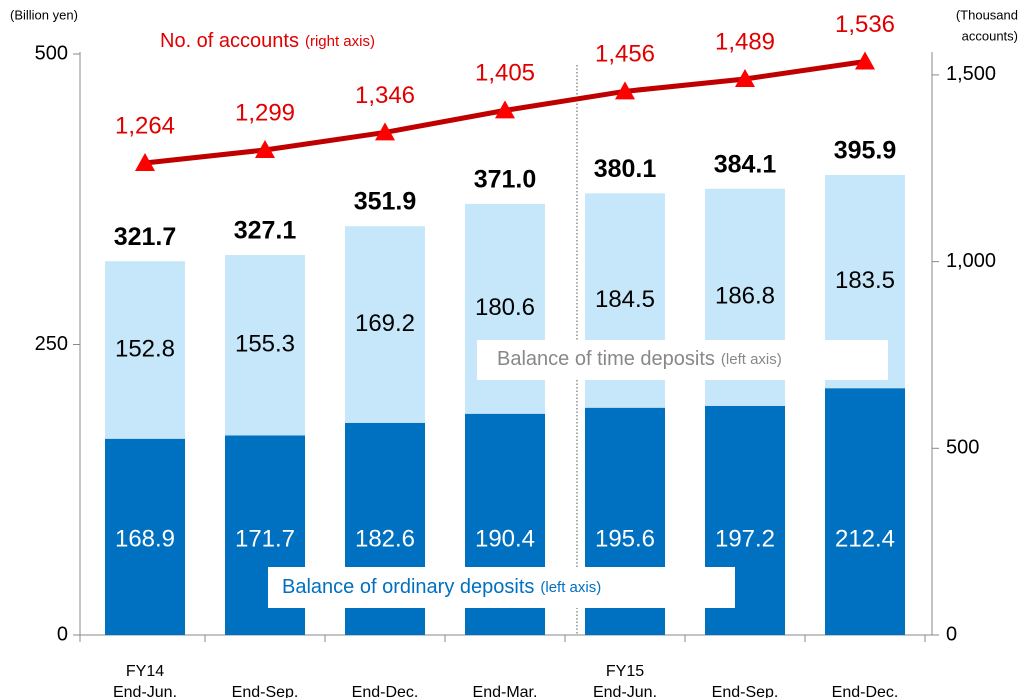 This screenshot has height=698, width=1023. Describe the element at coordinates (505, 307) in the screenshot. I see `bar-label: 180.6` at that location.